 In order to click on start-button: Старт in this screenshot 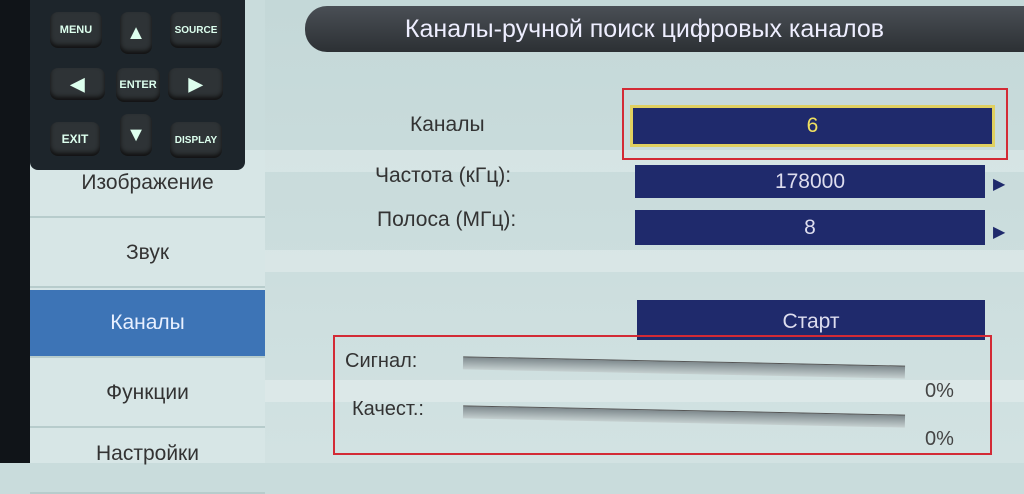, I will do `click(811, 320)`.